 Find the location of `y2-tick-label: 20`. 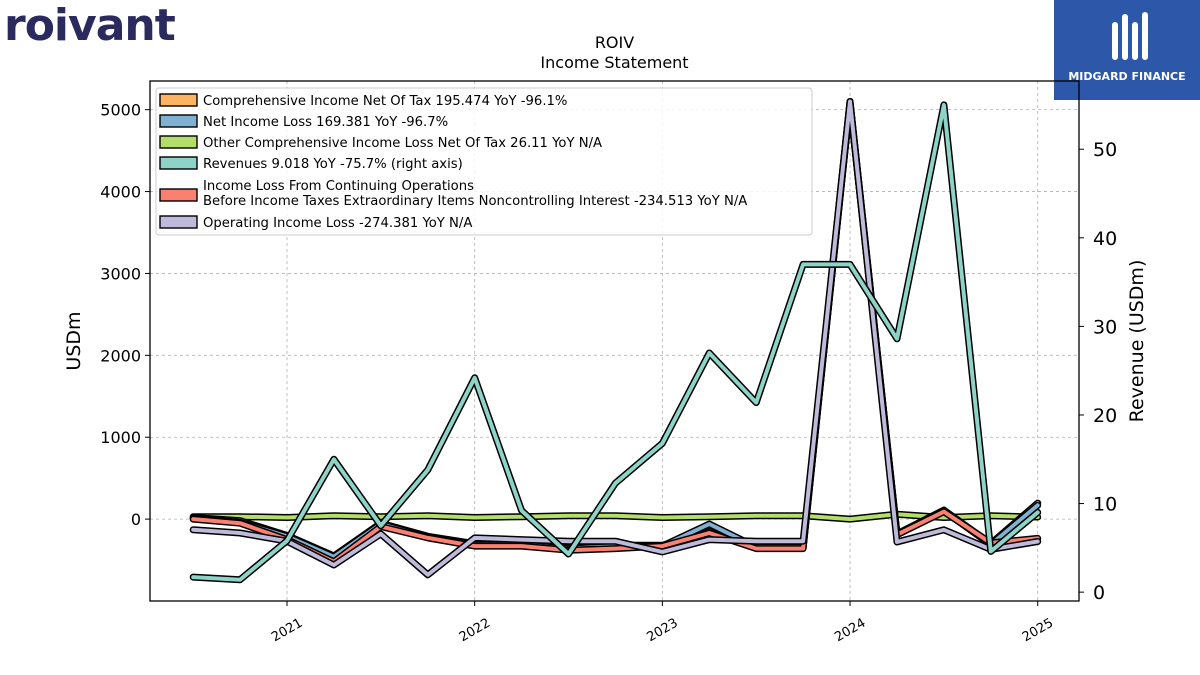

y2-tick-label: 20 is located at coordinates (1105, 416).